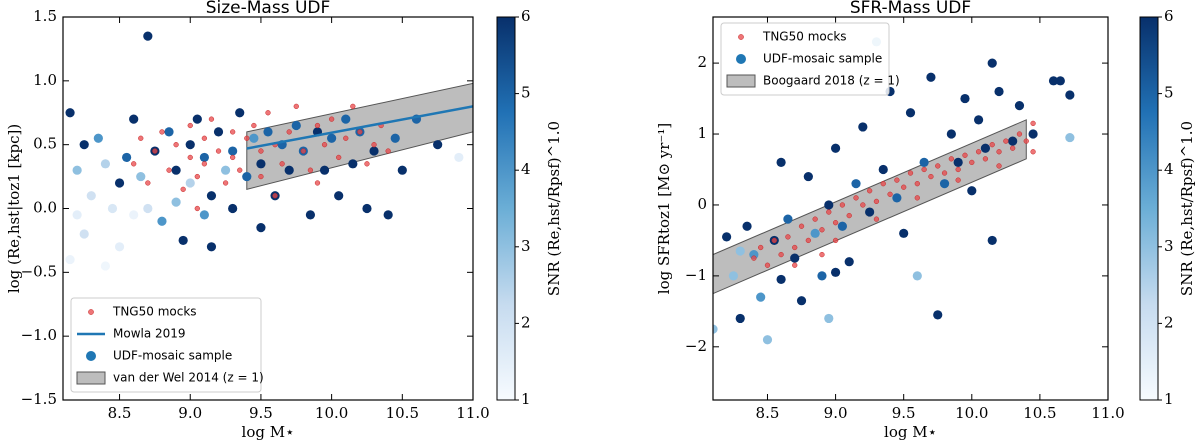  What do you see at coordinates (702, 62) in the screenshot?
I see `y-tick-label: 2` at bounding box center [702, 62].